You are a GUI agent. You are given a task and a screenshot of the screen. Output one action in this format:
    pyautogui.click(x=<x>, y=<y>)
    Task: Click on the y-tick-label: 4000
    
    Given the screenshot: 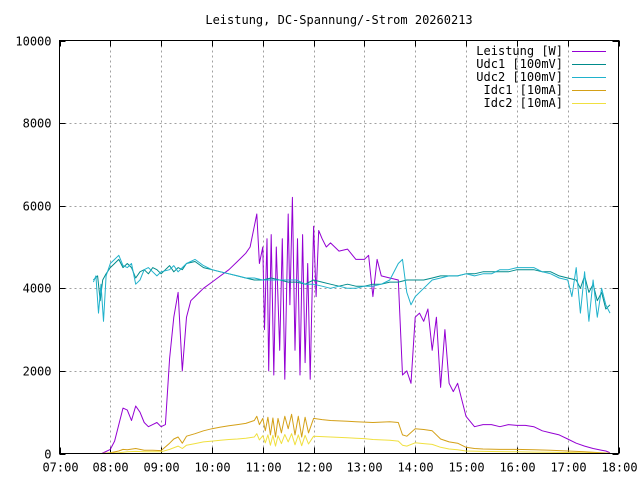 What is the action you would take?
    pyautogui.click(x=37, y=289)
    